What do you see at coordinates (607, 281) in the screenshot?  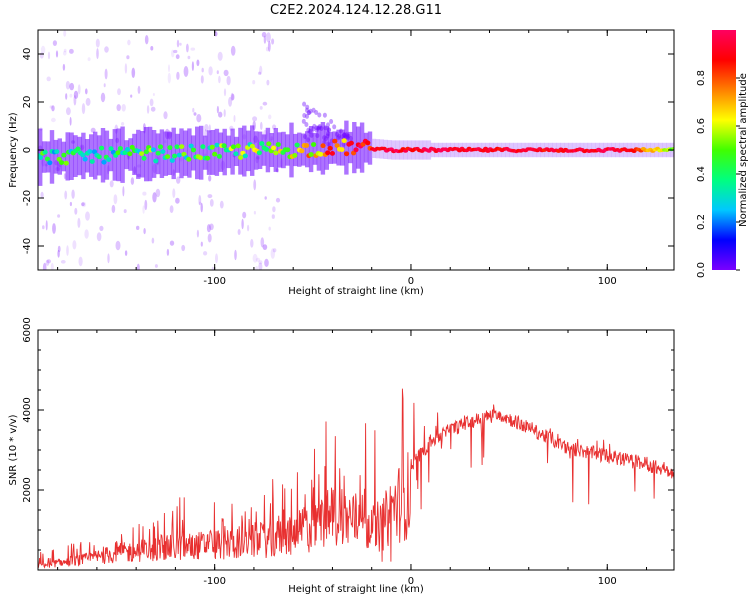 I see `spectrogram-xtick-label: 100` at bounding box center [607, 281].